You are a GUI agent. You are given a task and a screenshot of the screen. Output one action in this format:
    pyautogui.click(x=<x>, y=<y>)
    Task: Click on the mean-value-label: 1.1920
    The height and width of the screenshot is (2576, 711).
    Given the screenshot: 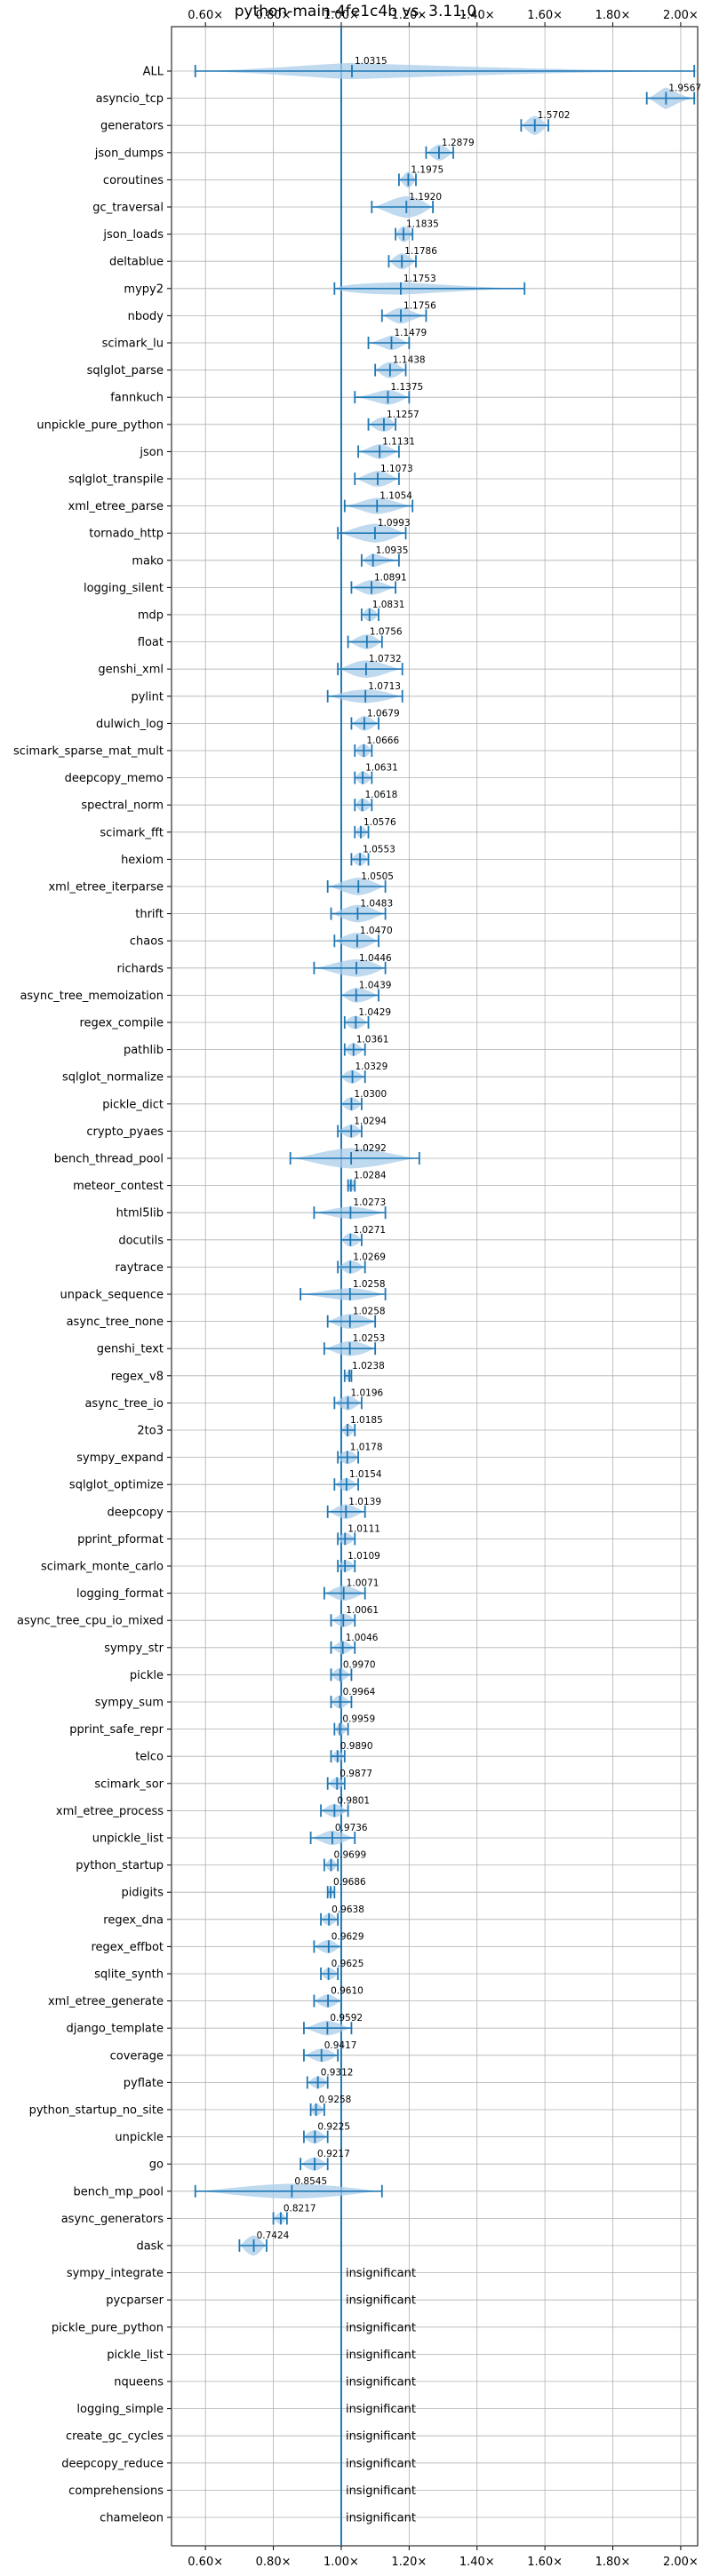 What is the action you would take?
    pyautogui.click(x=425, y=197)
    